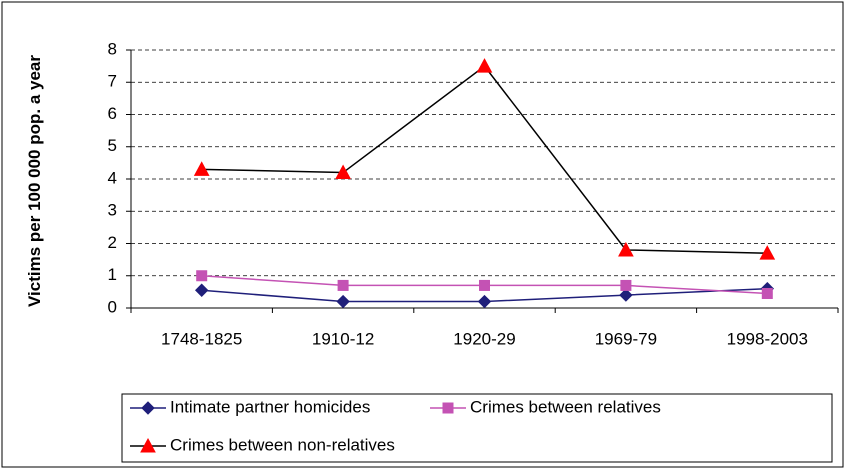 The image size is (846, 470). Describe the element at coordinates (477, 428) in the screenshot. I see `legend-frame` at that location.